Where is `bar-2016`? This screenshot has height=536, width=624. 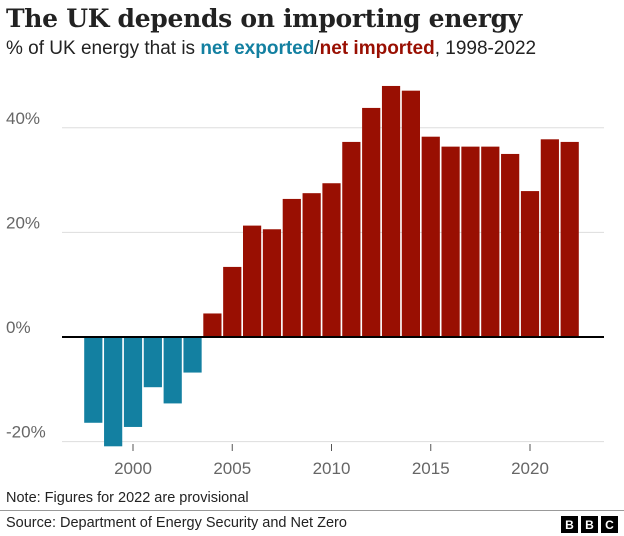
bar-2016 is located at coordinates (450, 241).